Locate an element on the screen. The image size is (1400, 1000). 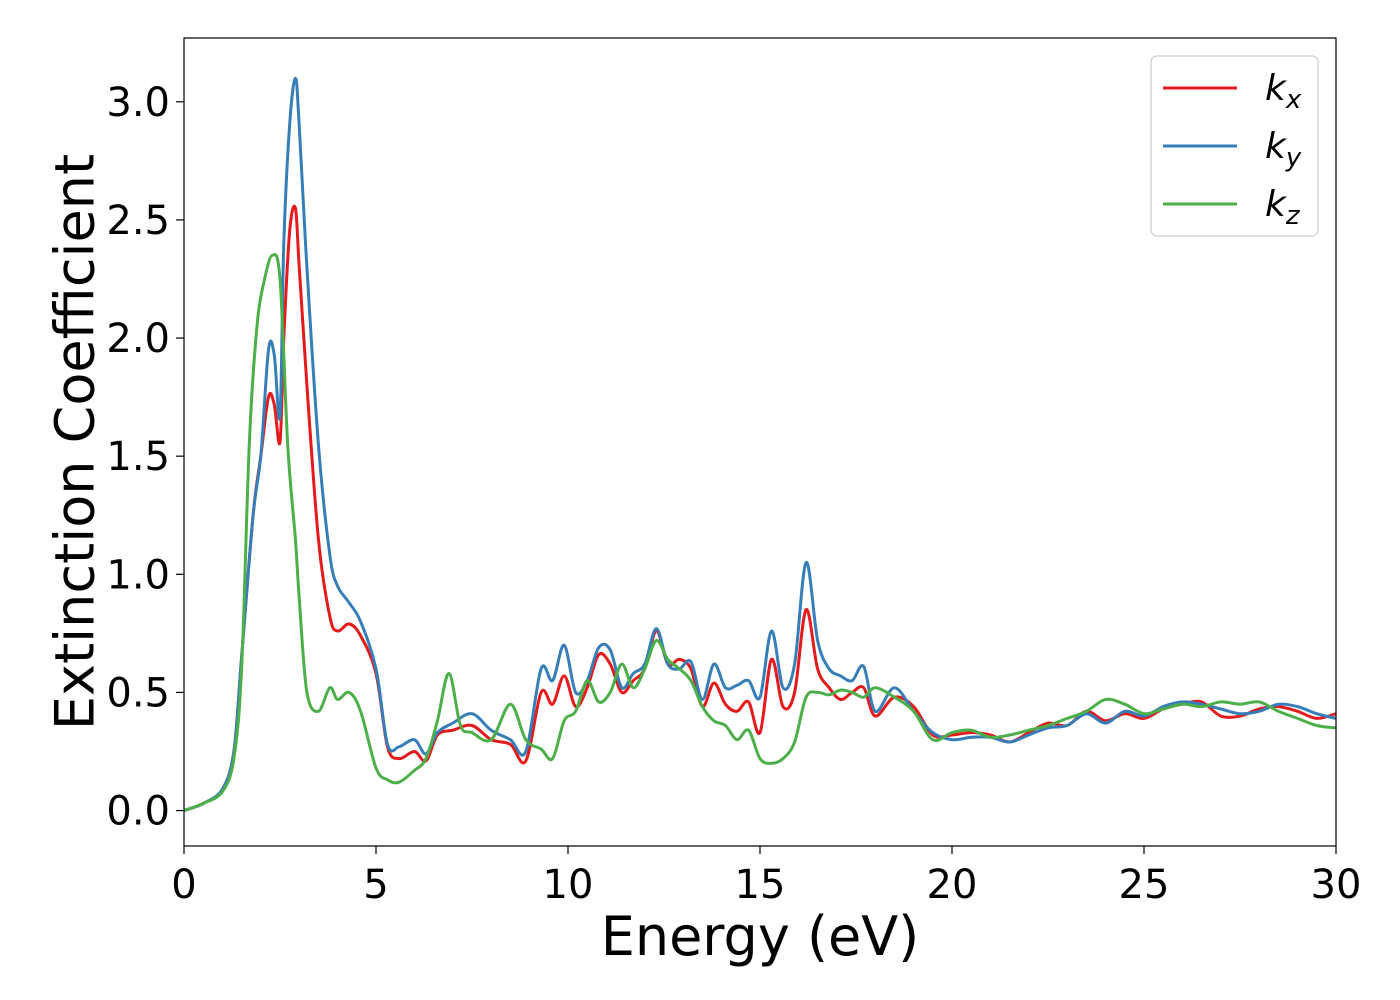
y-axis: 0.0 0.5 1.0 1.5 2.0 2.5 3.0 is located at coordinates (145, 457).